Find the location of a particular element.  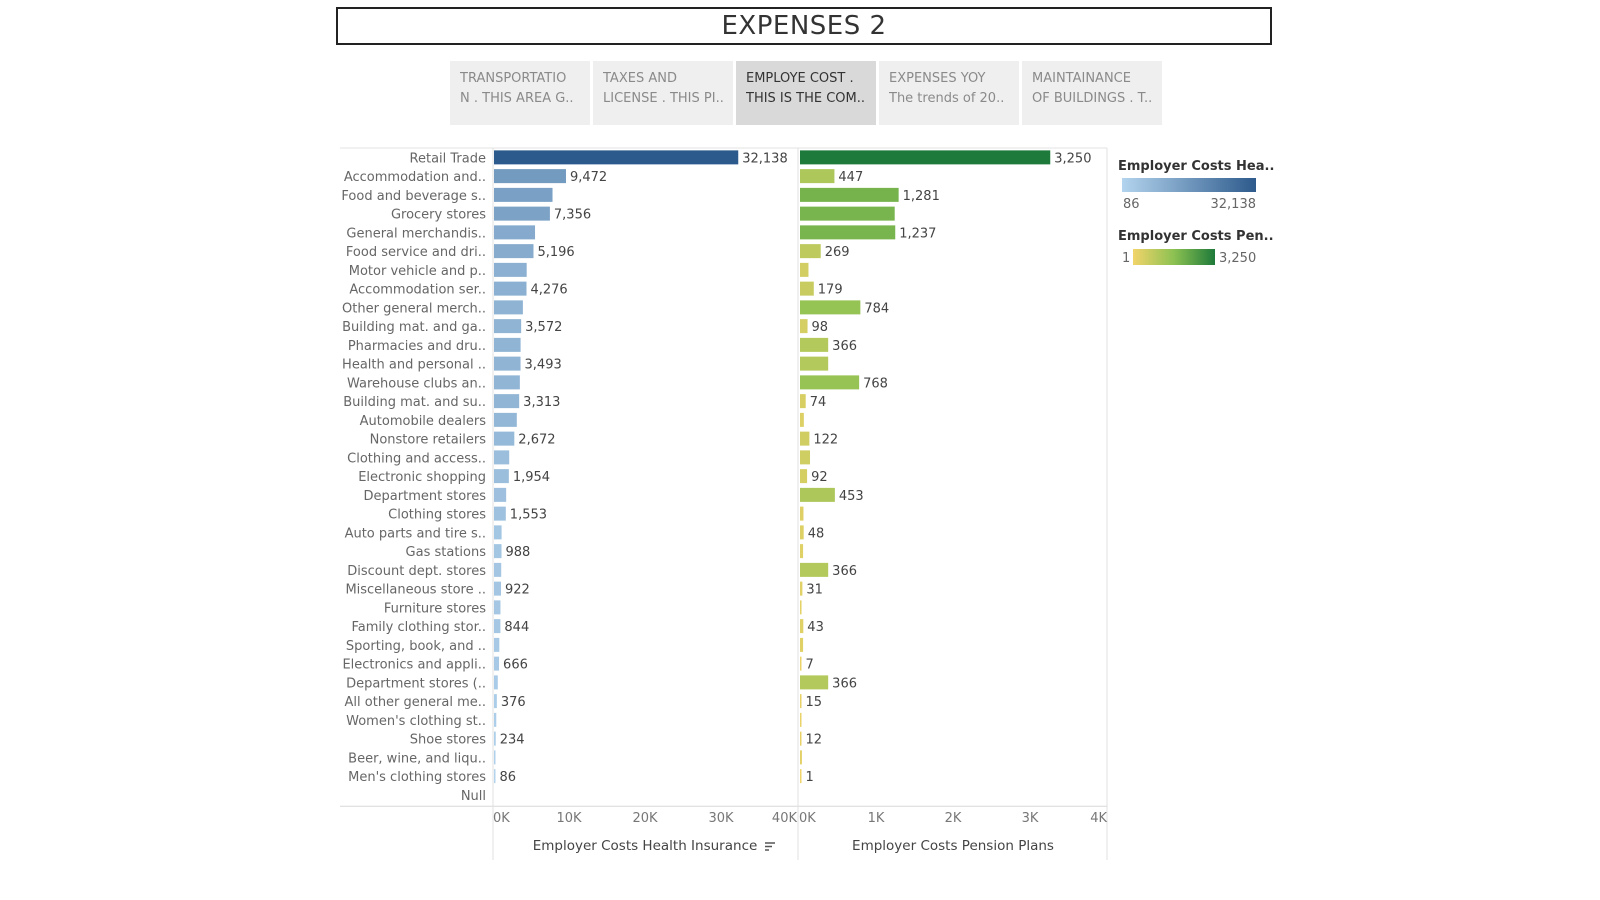

data-label: 92 is located at coordinates (819, 477).